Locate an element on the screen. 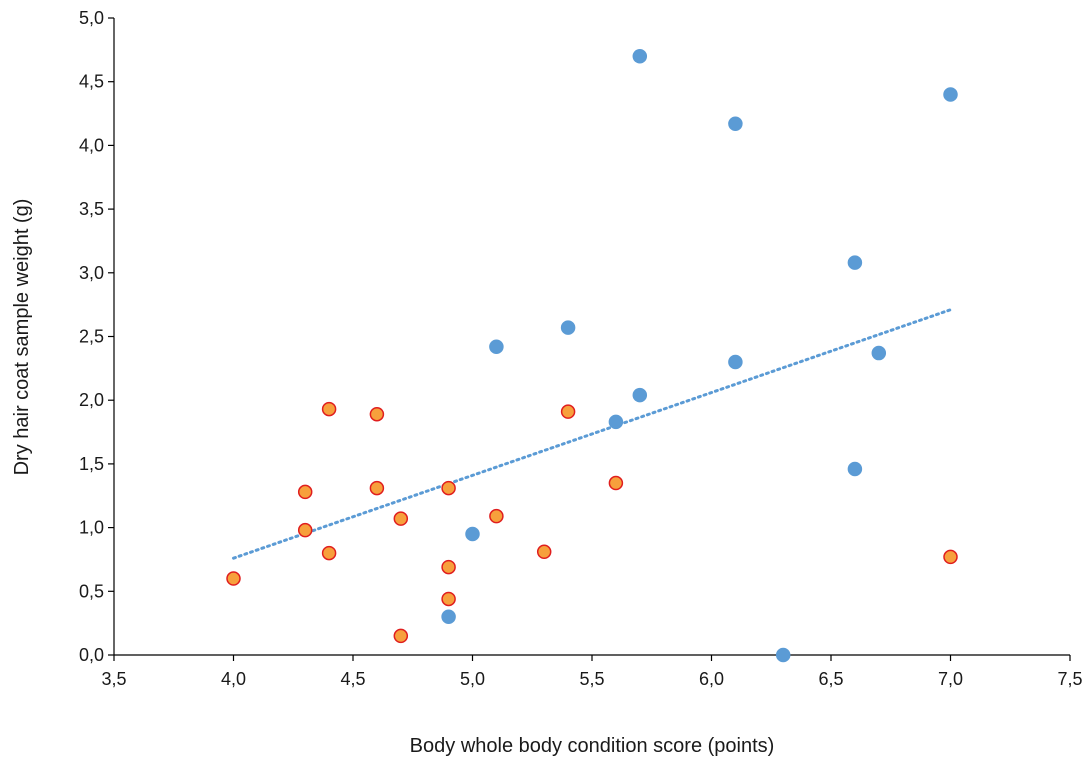  x-tick-label: 5,5 is located at coordinates (591, 679).